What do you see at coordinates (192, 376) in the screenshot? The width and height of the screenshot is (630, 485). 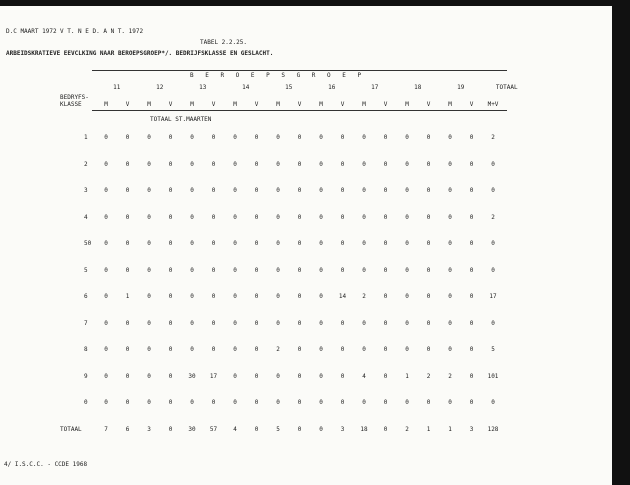 I see `cell: 30` at bounding box center [192, 376].